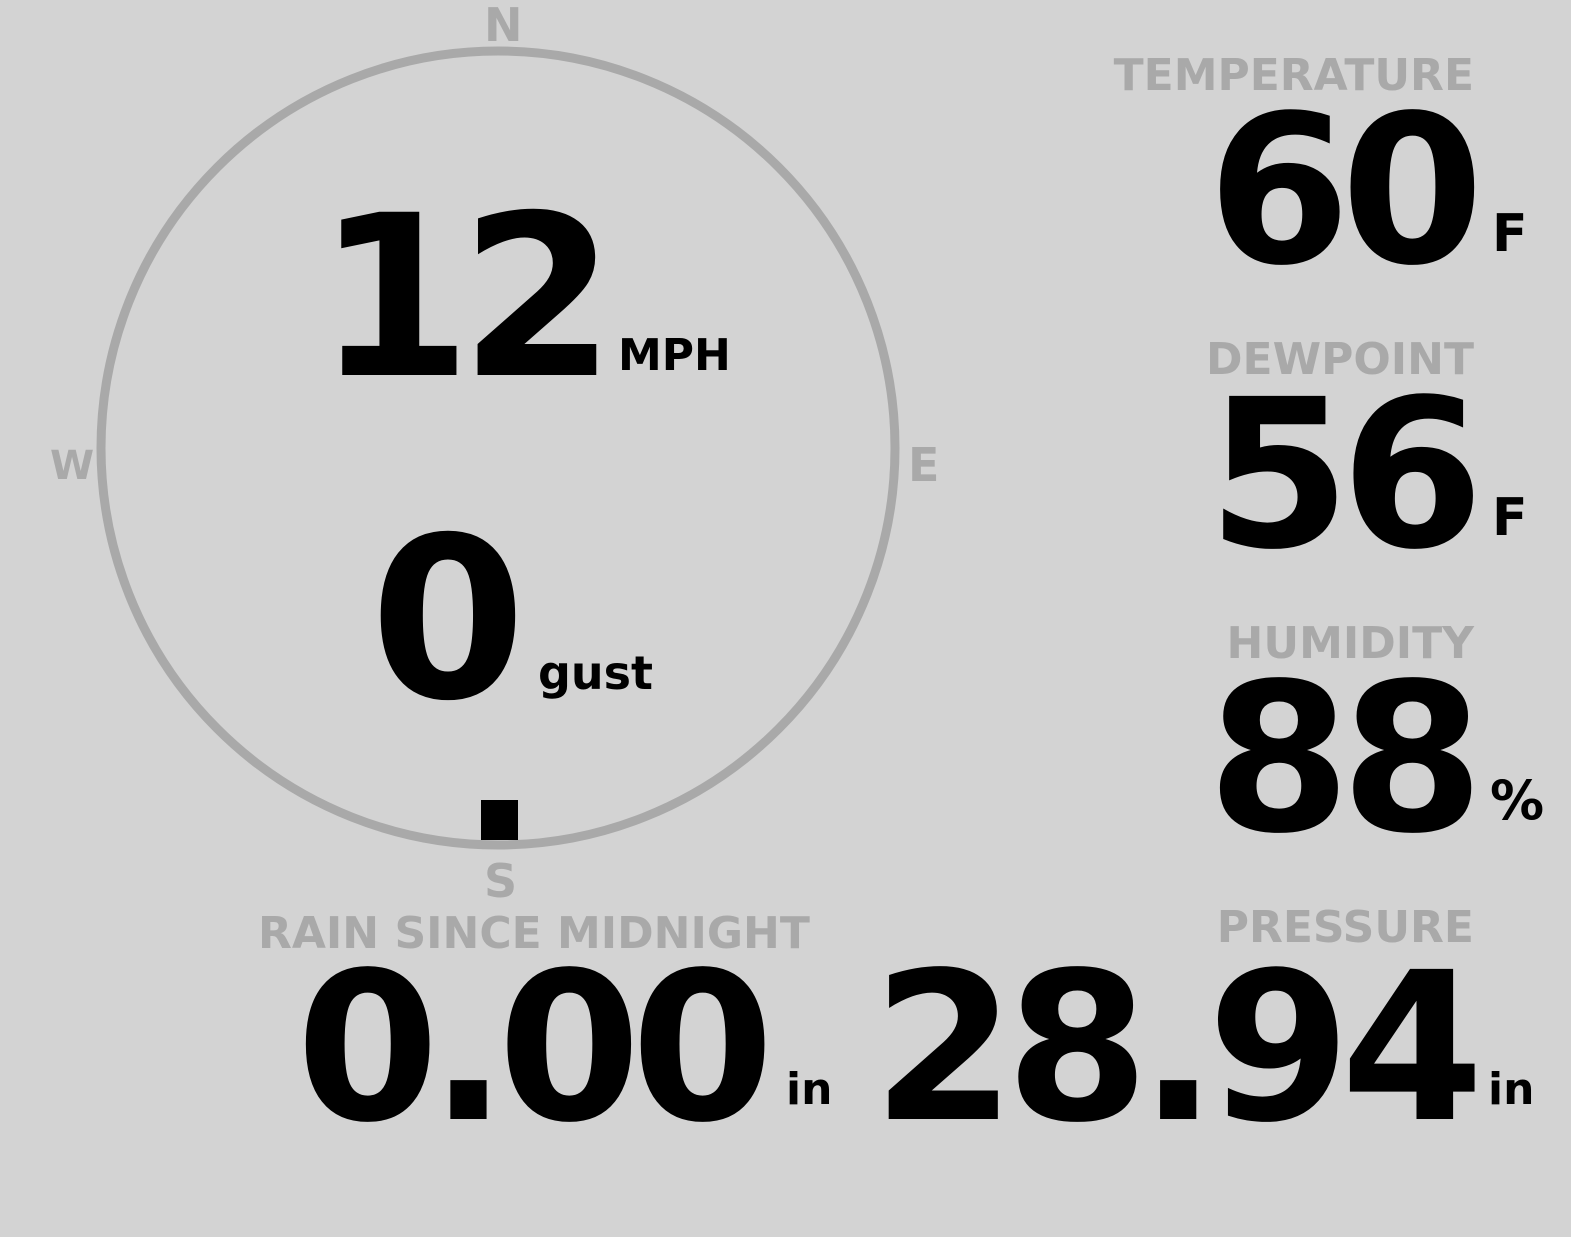  What do you see at coordinates (674, 355) in the screenshot?
I see `wind-speed-unit: MPH` at bounding box center [674, 355].